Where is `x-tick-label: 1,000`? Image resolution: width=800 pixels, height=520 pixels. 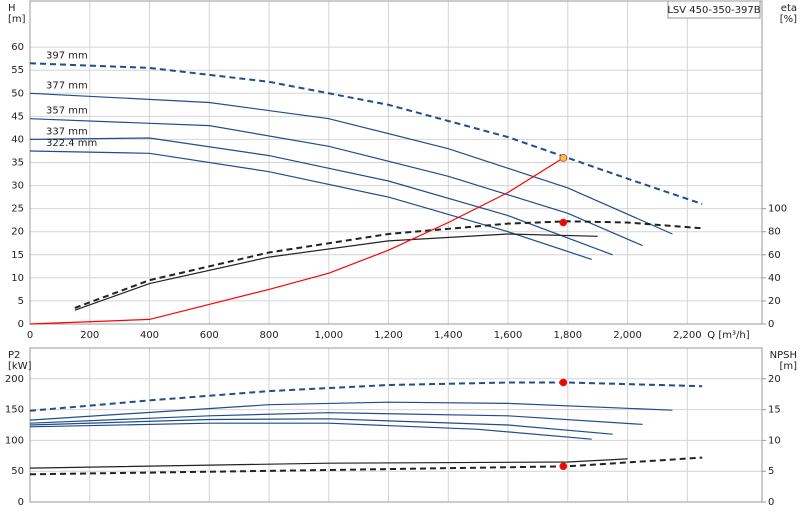 x-tick-label: 1,000 is located at coordinates (328, 335).